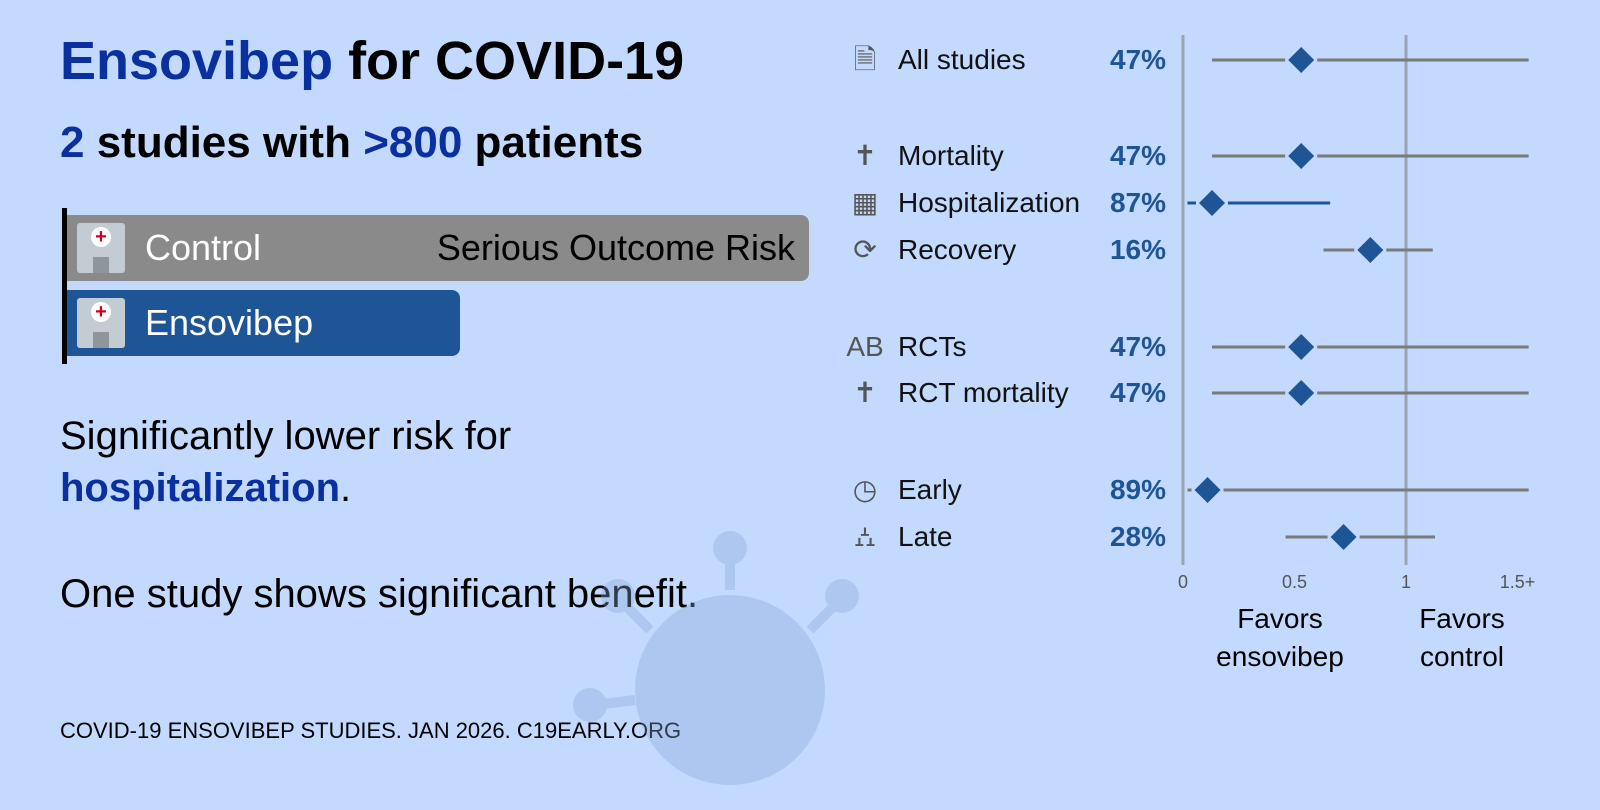 The height and width of the screenshot is (810, 1600). What do you see at coordinates (865, 202) in the screenshot?
I see `hospital-icon: ▦` at bounding box center [865, 202].